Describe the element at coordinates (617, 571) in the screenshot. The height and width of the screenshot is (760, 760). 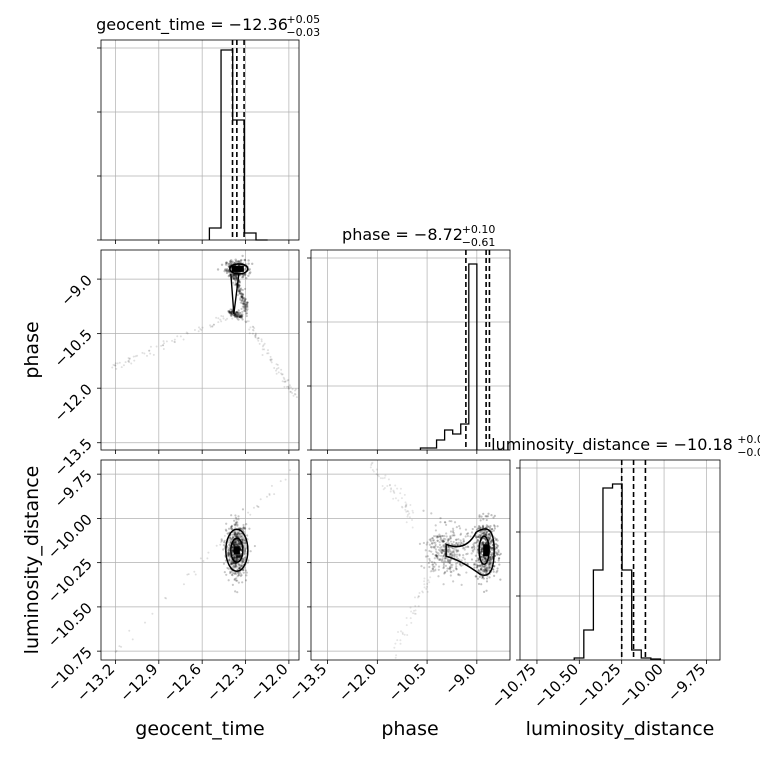
I see `luminosity-distance-histogram` at that location.